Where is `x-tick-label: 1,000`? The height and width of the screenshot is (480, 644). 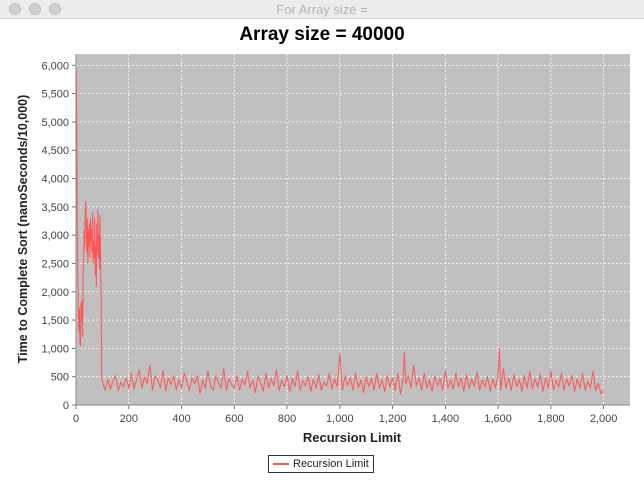
x-tick-label: 1,000 is located at coordinates (340, 419).